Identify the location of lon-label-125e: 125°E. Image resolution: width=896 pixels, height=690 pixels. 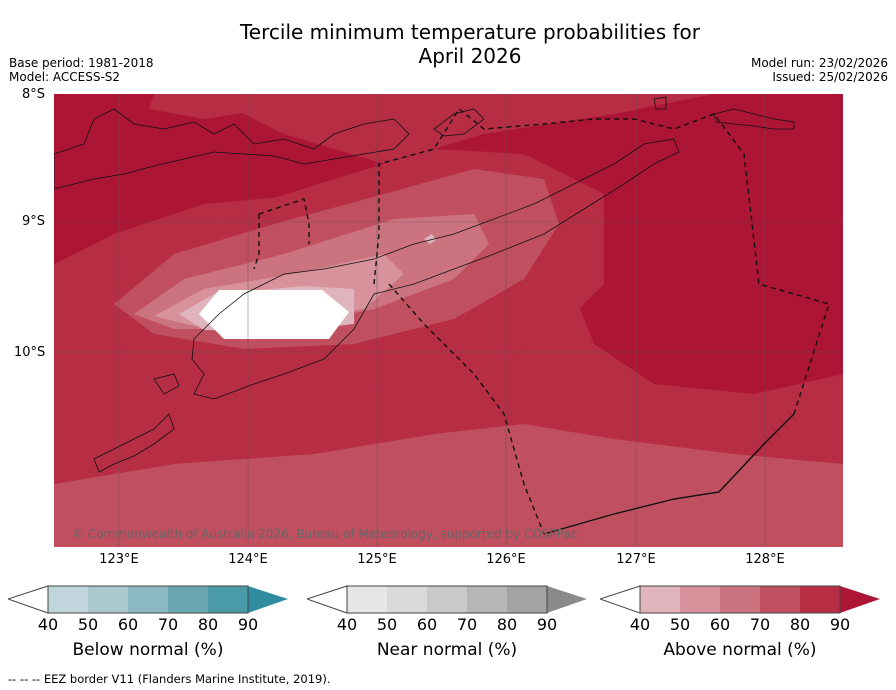
(377, 559).